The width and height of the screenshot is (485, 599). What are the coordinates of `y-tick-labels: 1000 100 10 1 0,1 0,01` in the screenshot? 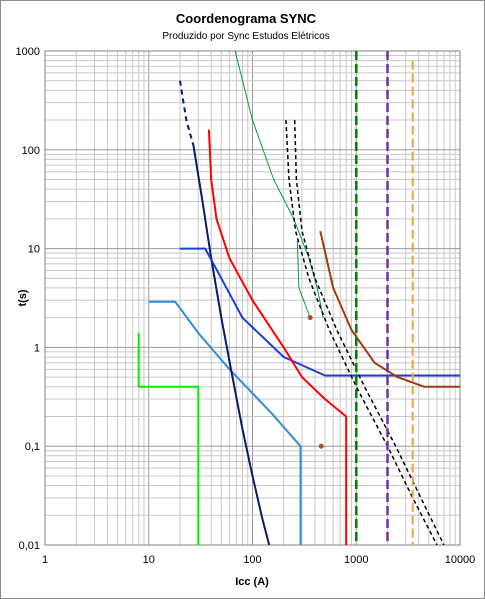 It's located at (28, 299).